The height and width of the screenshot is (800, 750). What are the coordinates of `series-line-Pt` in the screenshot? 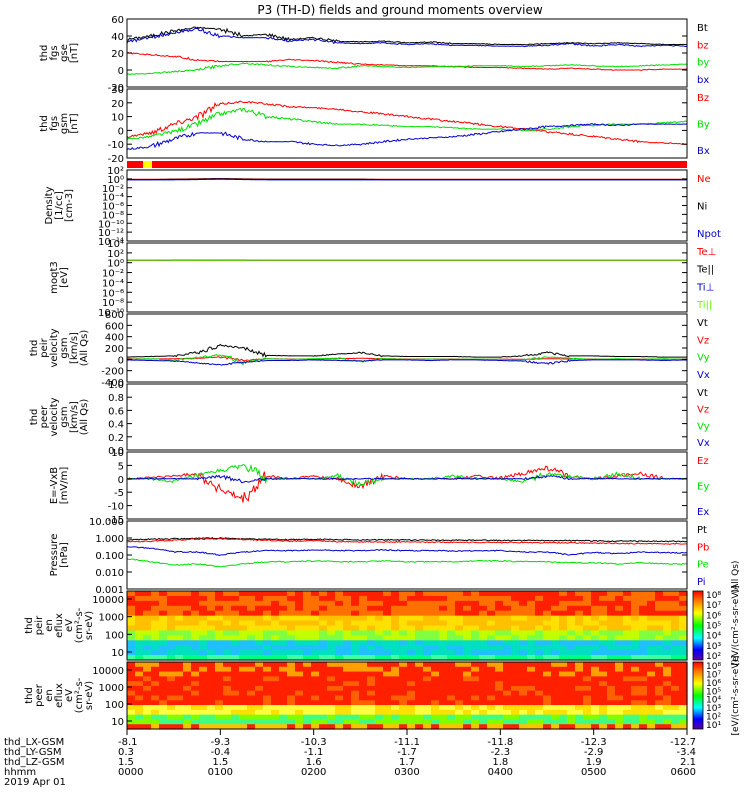 It's located at (407, 539).